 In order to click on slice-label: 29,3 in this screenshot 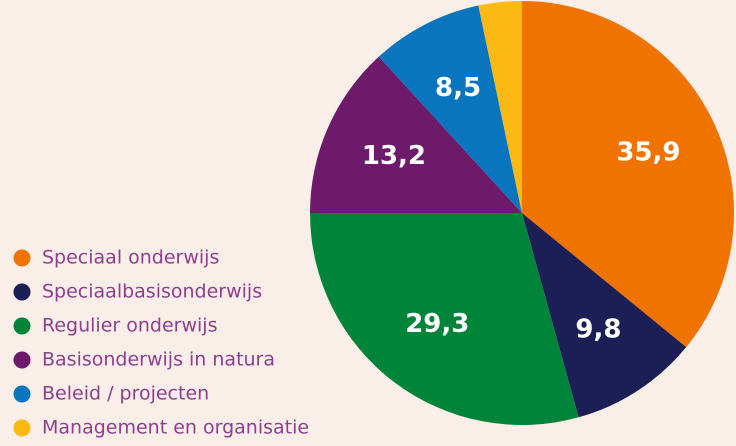, I will do `click(437, 324)`.